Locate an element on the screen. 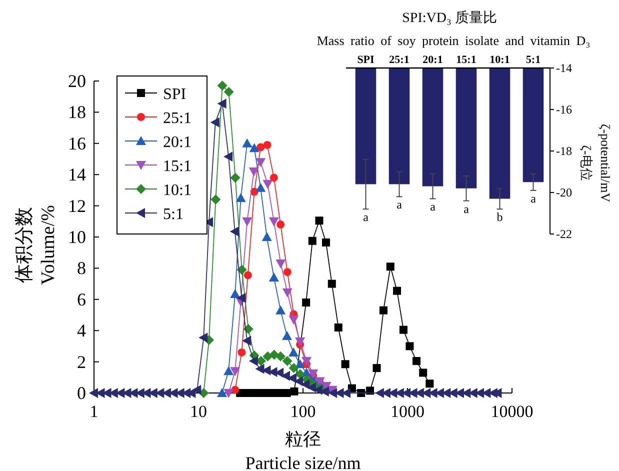  x-tick-label: 100 is located at coordinates (303, 411).